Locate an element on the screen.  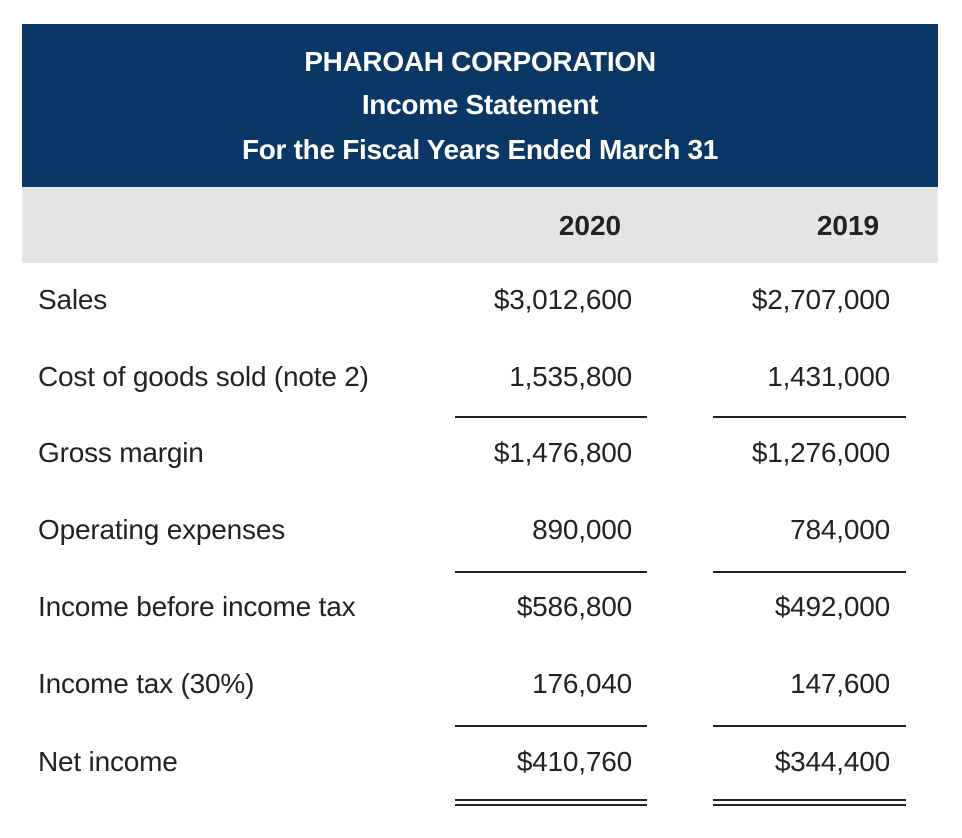
row-label: Operating expenses is located at coordinates (162, 529).